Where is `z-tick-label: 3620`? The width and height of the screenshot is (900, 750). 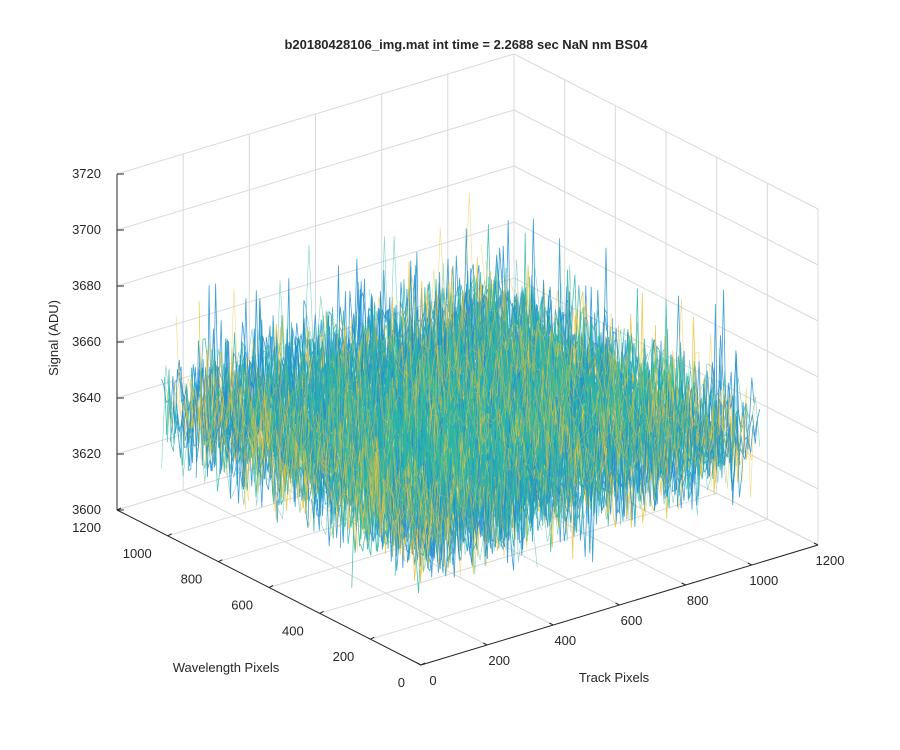 z-tick-label: 3620 is located at coordinates (86, 453).